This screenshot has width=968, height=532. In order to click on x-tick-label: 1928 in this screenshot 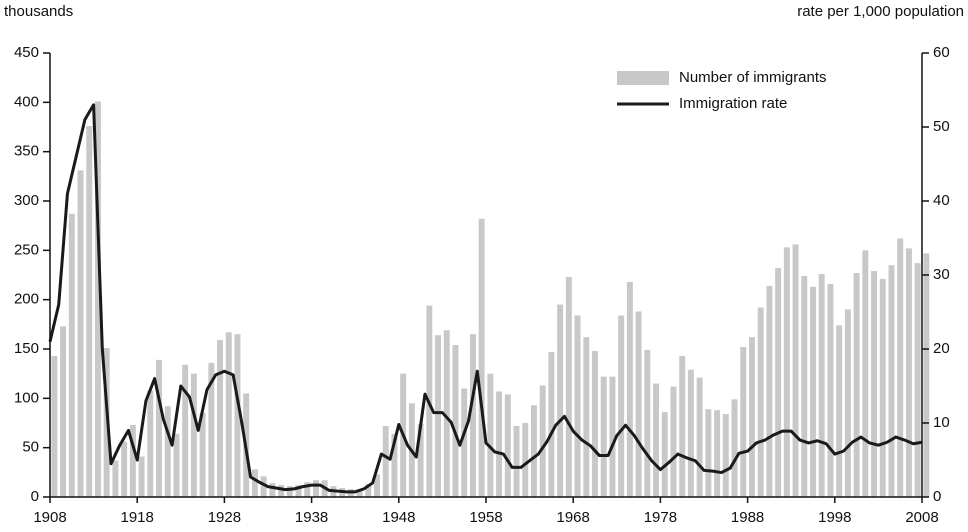, I will do `click(224, 517)`.